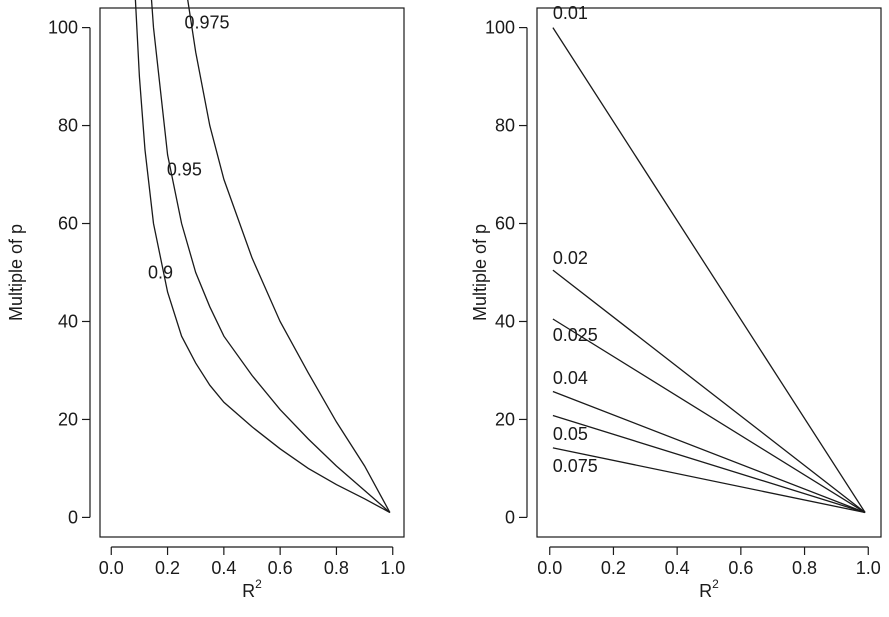 This screenshot has width=889, height=617. Describe the element at coordinates (570, 13) in the screenshot. I see `series-label-0-01: 0.01` at that location.